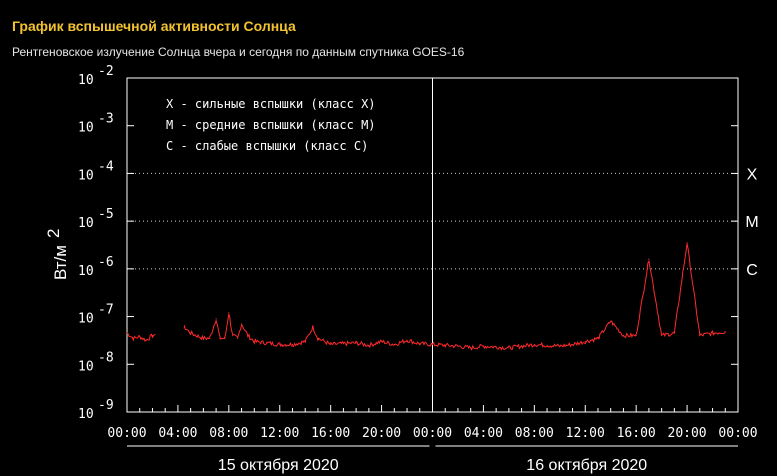 Image resolution: width=777 pixels, height=476 pixels. I want to click on y-tick-exp: -8, so click(106, 357).